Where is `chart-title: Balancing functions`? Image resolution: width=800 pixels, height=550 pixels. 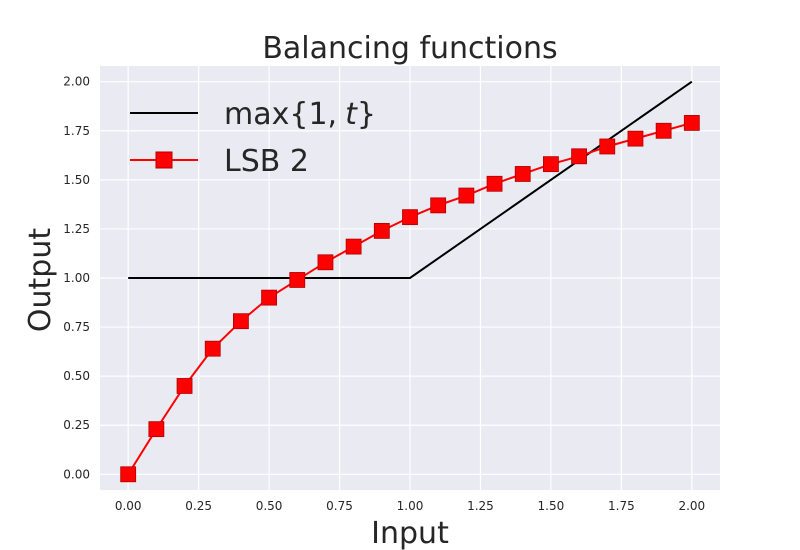
chart-title: Balancing functions is located at coordinates (409, 48).